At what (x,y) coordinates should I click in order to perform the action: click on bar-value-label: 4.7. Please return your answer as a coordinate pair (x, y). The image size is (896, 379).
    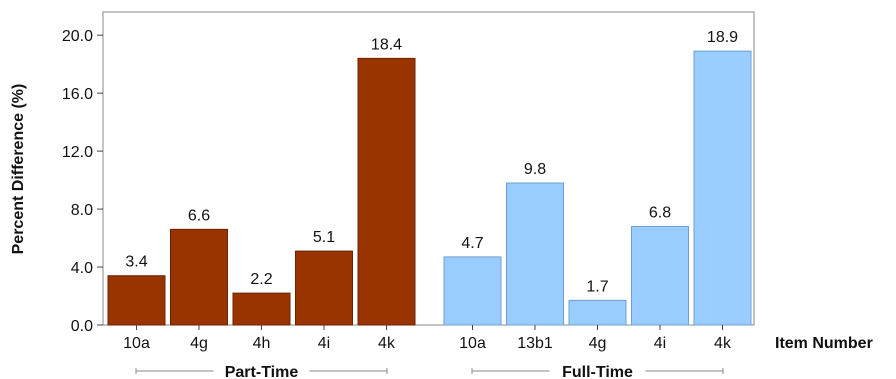
    Looking at the image, I should click on (472, 243).